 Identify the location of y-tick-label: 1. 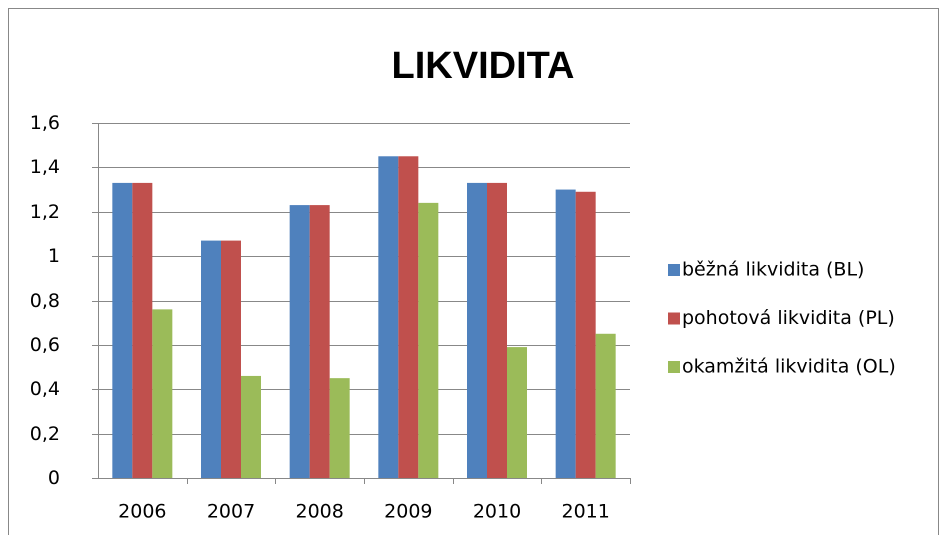
(54, 256).